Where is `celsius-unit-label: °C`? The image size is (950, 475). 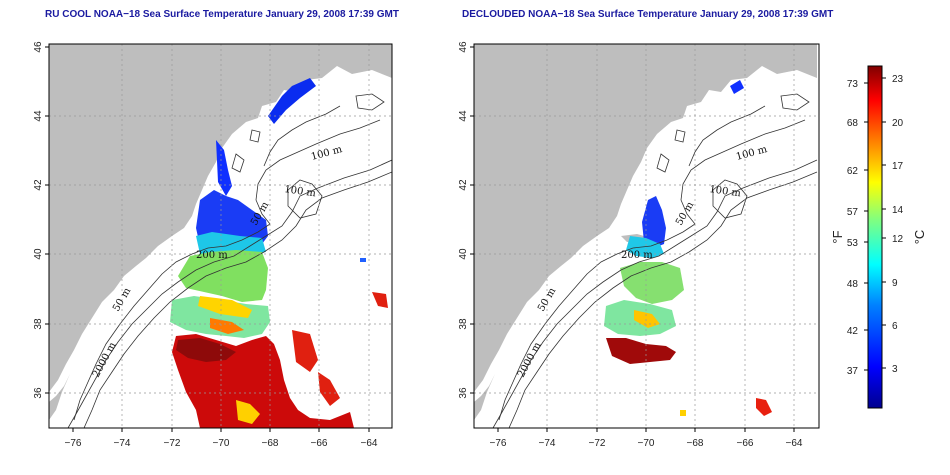 celsius-unit-label: °C is located at coordinates (919, 237).